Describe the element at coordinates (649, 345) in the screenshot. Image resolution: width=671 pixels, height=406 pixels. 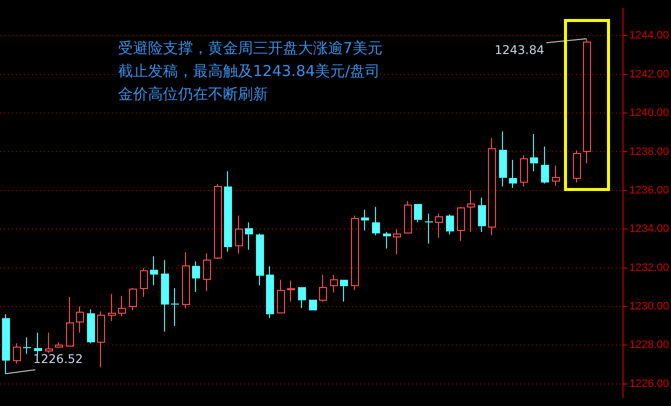
I see `y-tick-label: 1228.00` at that location.